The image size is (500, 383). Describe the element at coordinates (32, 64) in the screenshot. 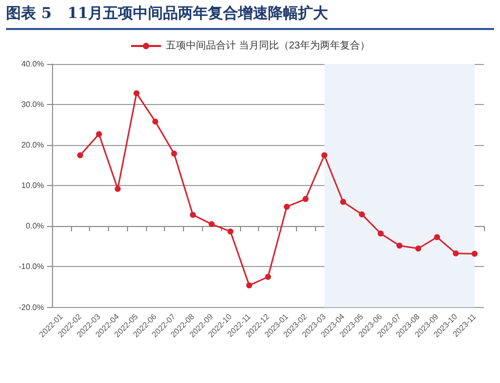

I see `y-tick-label: 40.0%` at that location.